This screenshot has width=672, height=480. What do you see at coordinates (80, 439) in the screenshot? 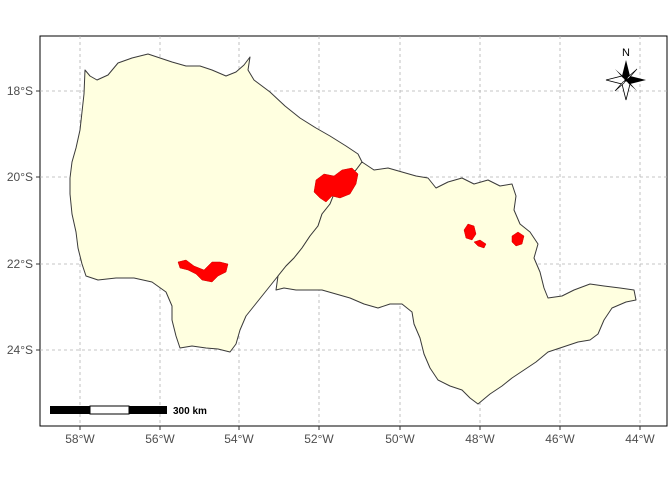
I see `x-tick-label-0: 58°W` at bounding box center [80, 439].